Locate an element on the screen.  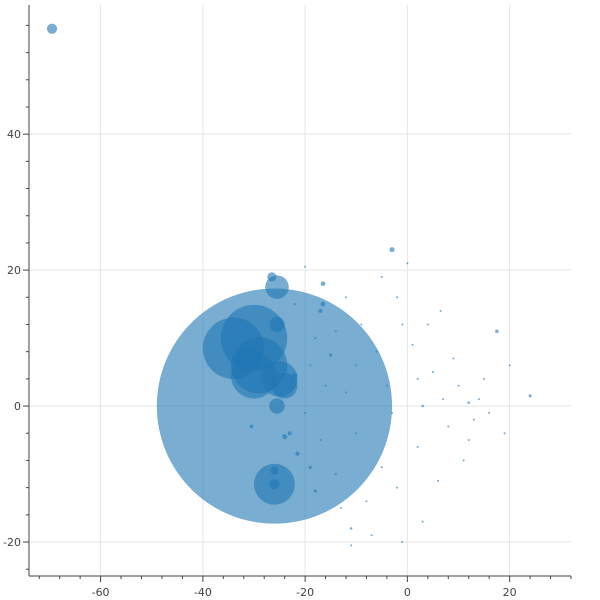
y-tick-label: 40 is located at coordinates (14, 134).